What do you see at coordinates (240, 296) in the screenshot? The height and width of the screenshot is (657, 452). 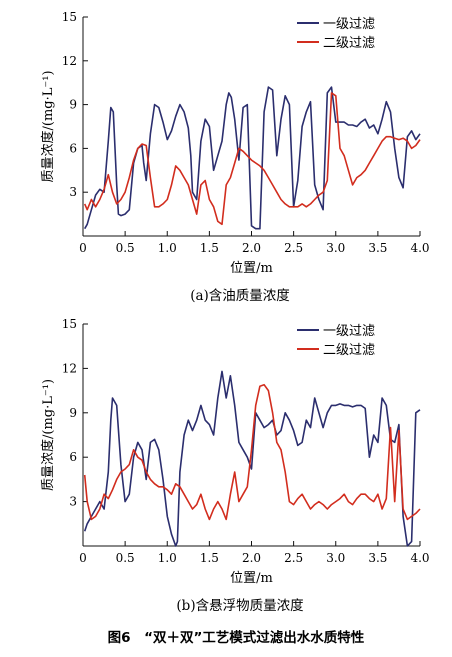 I see `panel-caption: (a)含油质量浓度` at bounding box center [240, 296].